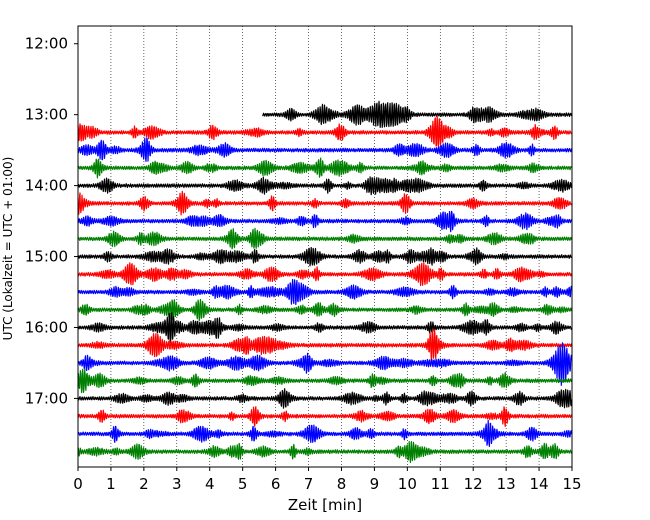 This screenshot has height=520, width=650. I want to click on x-tick-label: 6, so click(276, 484).